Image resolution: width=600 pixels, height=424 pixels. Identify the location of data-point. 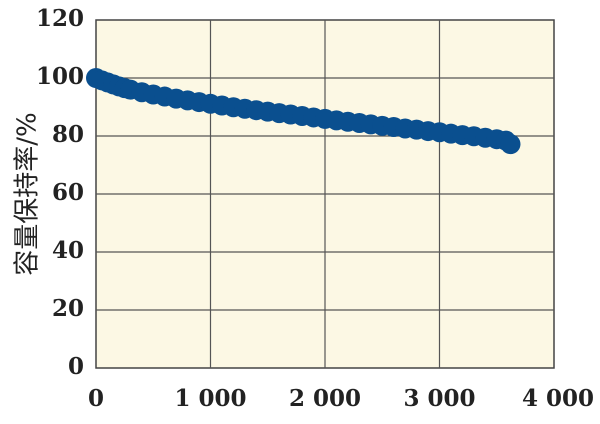
(510, 144).